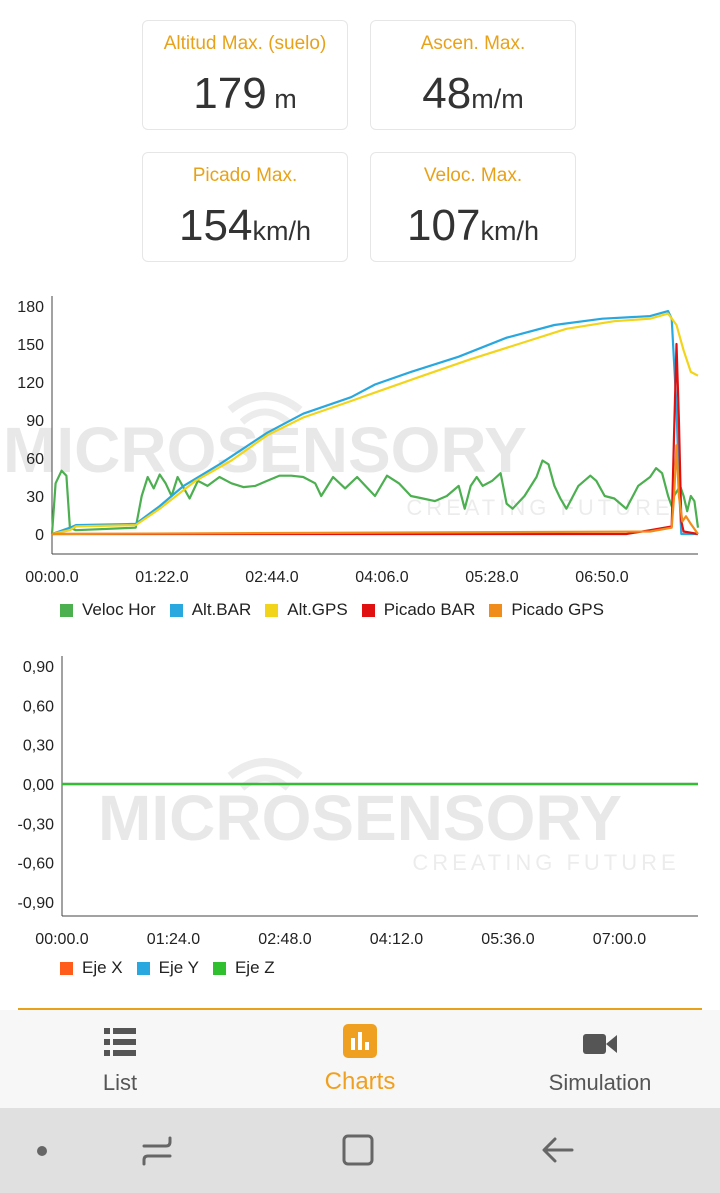 Image resolution: width=720 pixels, height=1193 pixels. I want to click on chart-legend: Eje X Eje Y Eje Z, so click(174, 968).